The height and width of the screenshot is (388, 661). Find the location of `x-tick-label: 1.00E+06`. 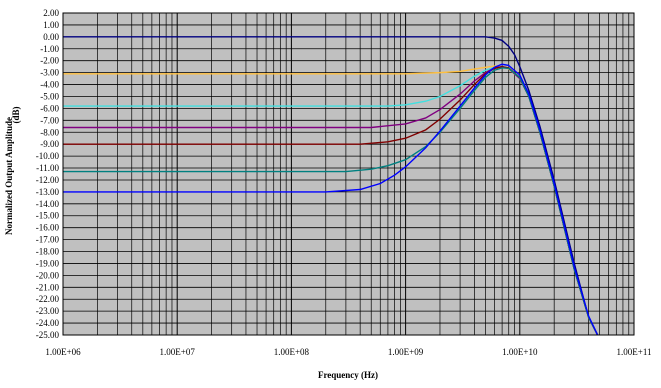

x-tick-label: 1.00E+06 is located at coordinates (63, 352).